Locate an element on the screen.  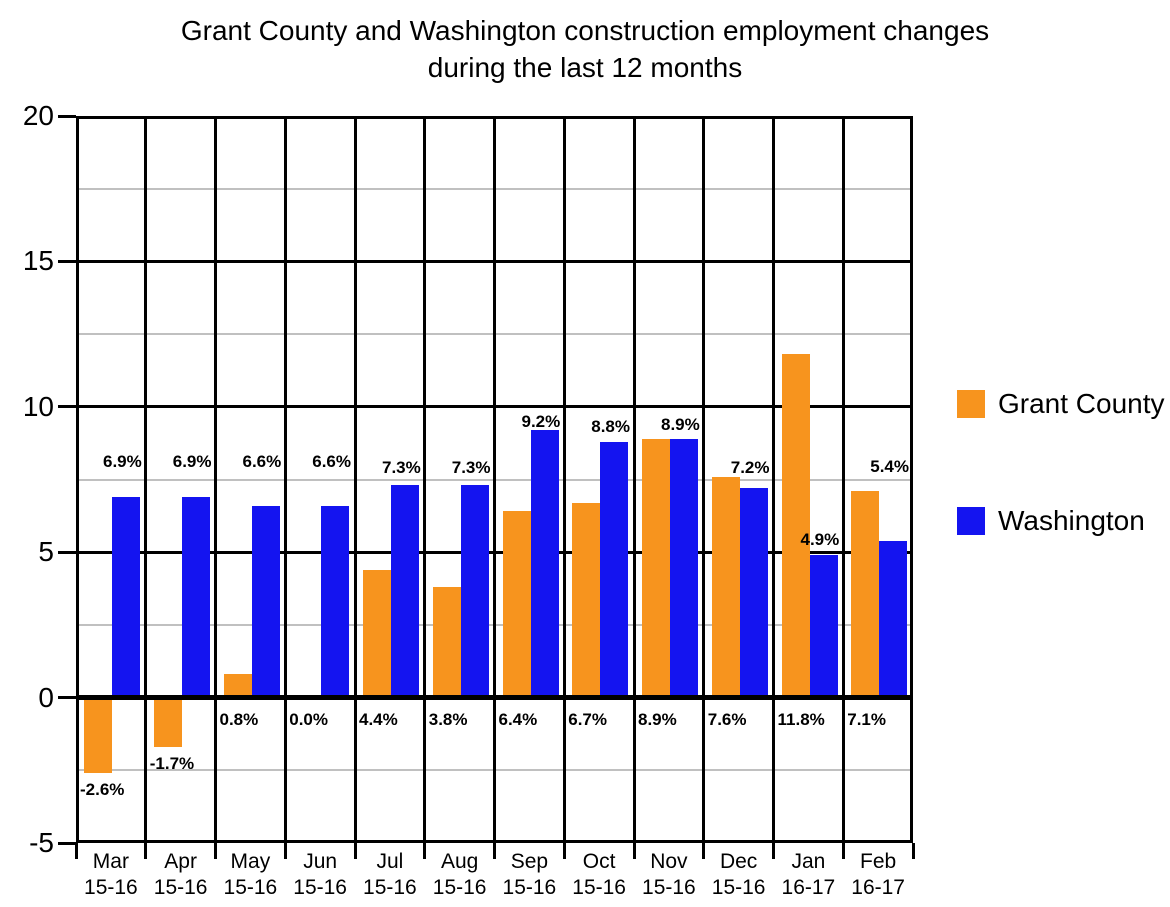
x-axis-category-label: Jul 15-16 is located at coordinates (390, 875).